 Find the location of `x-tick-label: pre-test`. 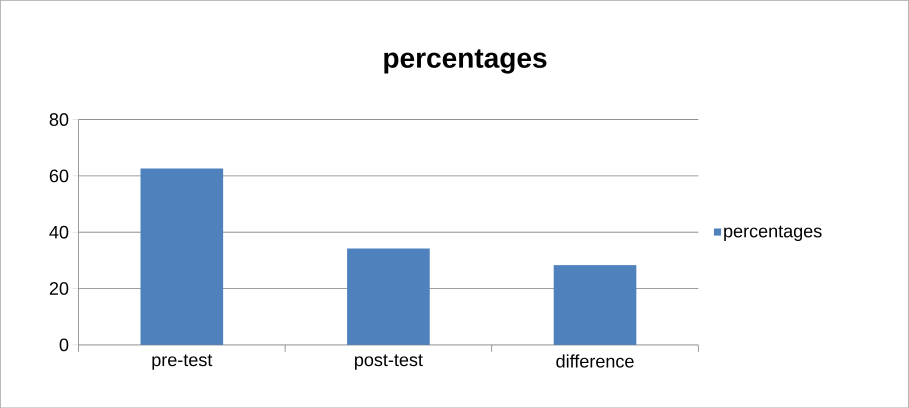

x-tick-label: pre-test is located at coordinates (182, 362).